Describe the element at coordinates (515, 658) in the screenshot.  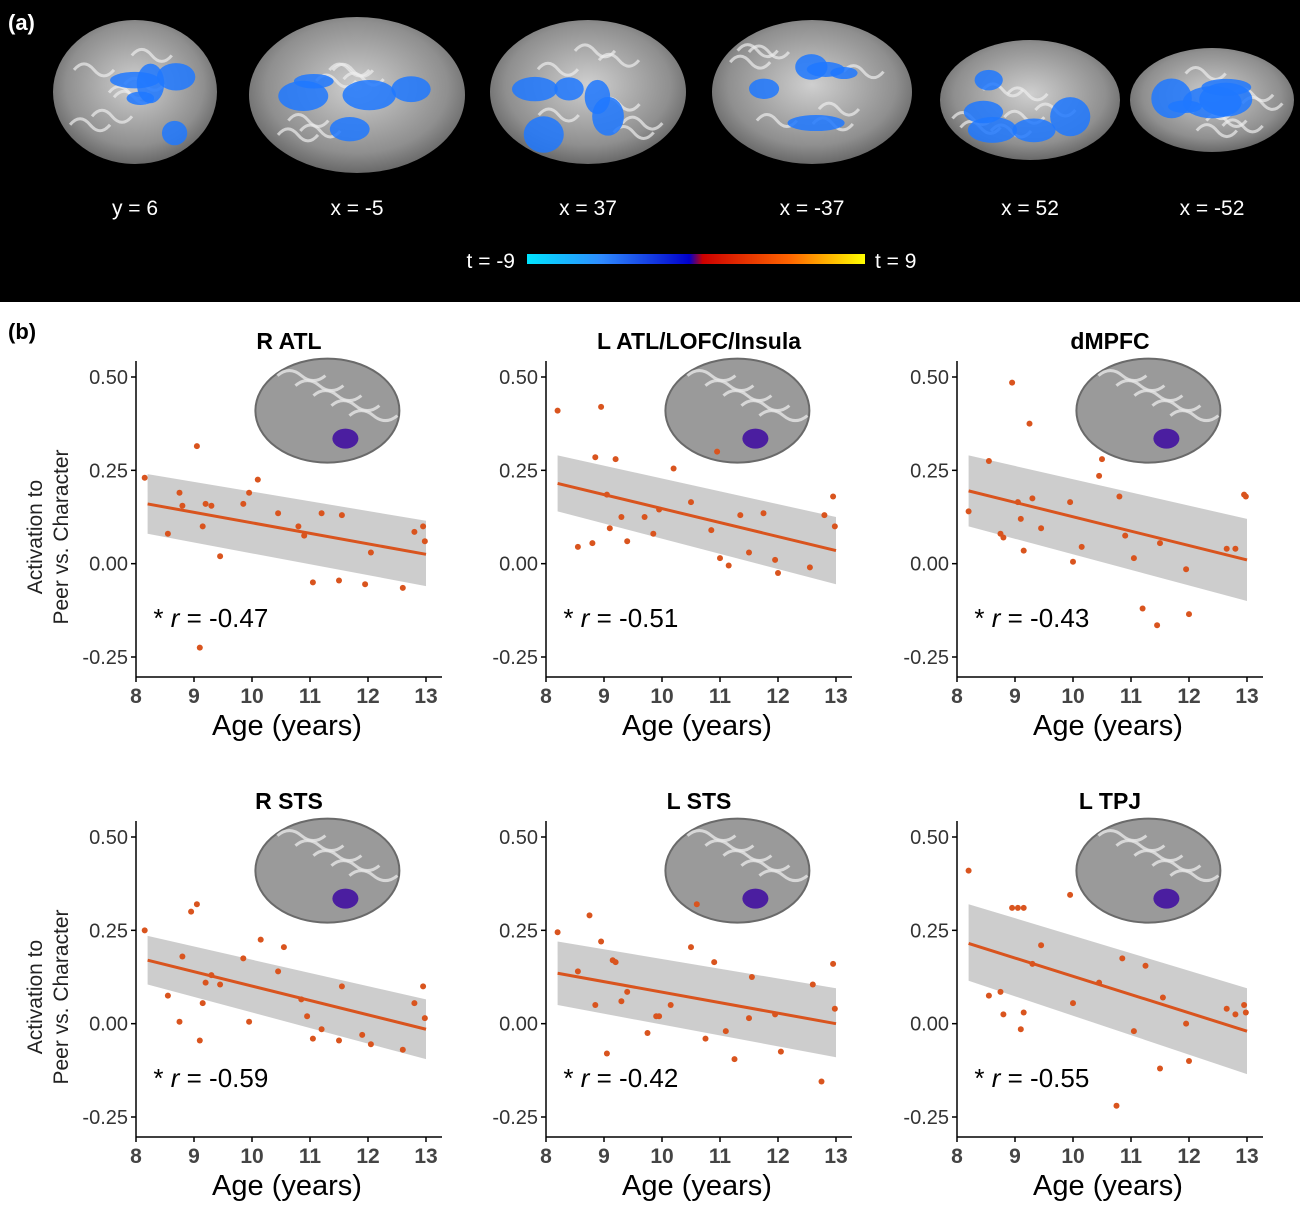
I see `y-tick-label: -0.25` at that location.